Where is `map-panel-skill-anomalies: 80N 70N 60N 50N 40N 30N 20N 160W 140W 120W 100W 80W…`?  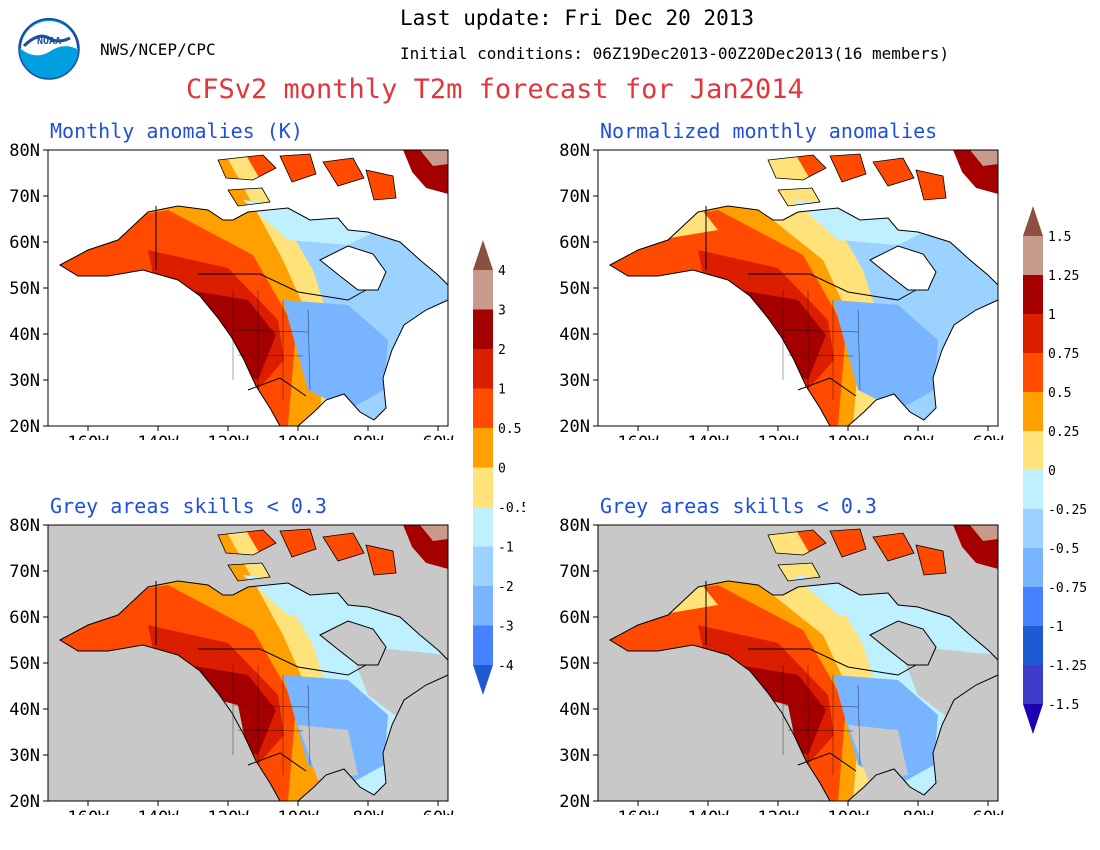 map-panel-skill-anomalies: 80N 70N 60N 50N 40N 30N 20N 160W 140W 120W 100W 80W… is located at coordinates (231, 665).